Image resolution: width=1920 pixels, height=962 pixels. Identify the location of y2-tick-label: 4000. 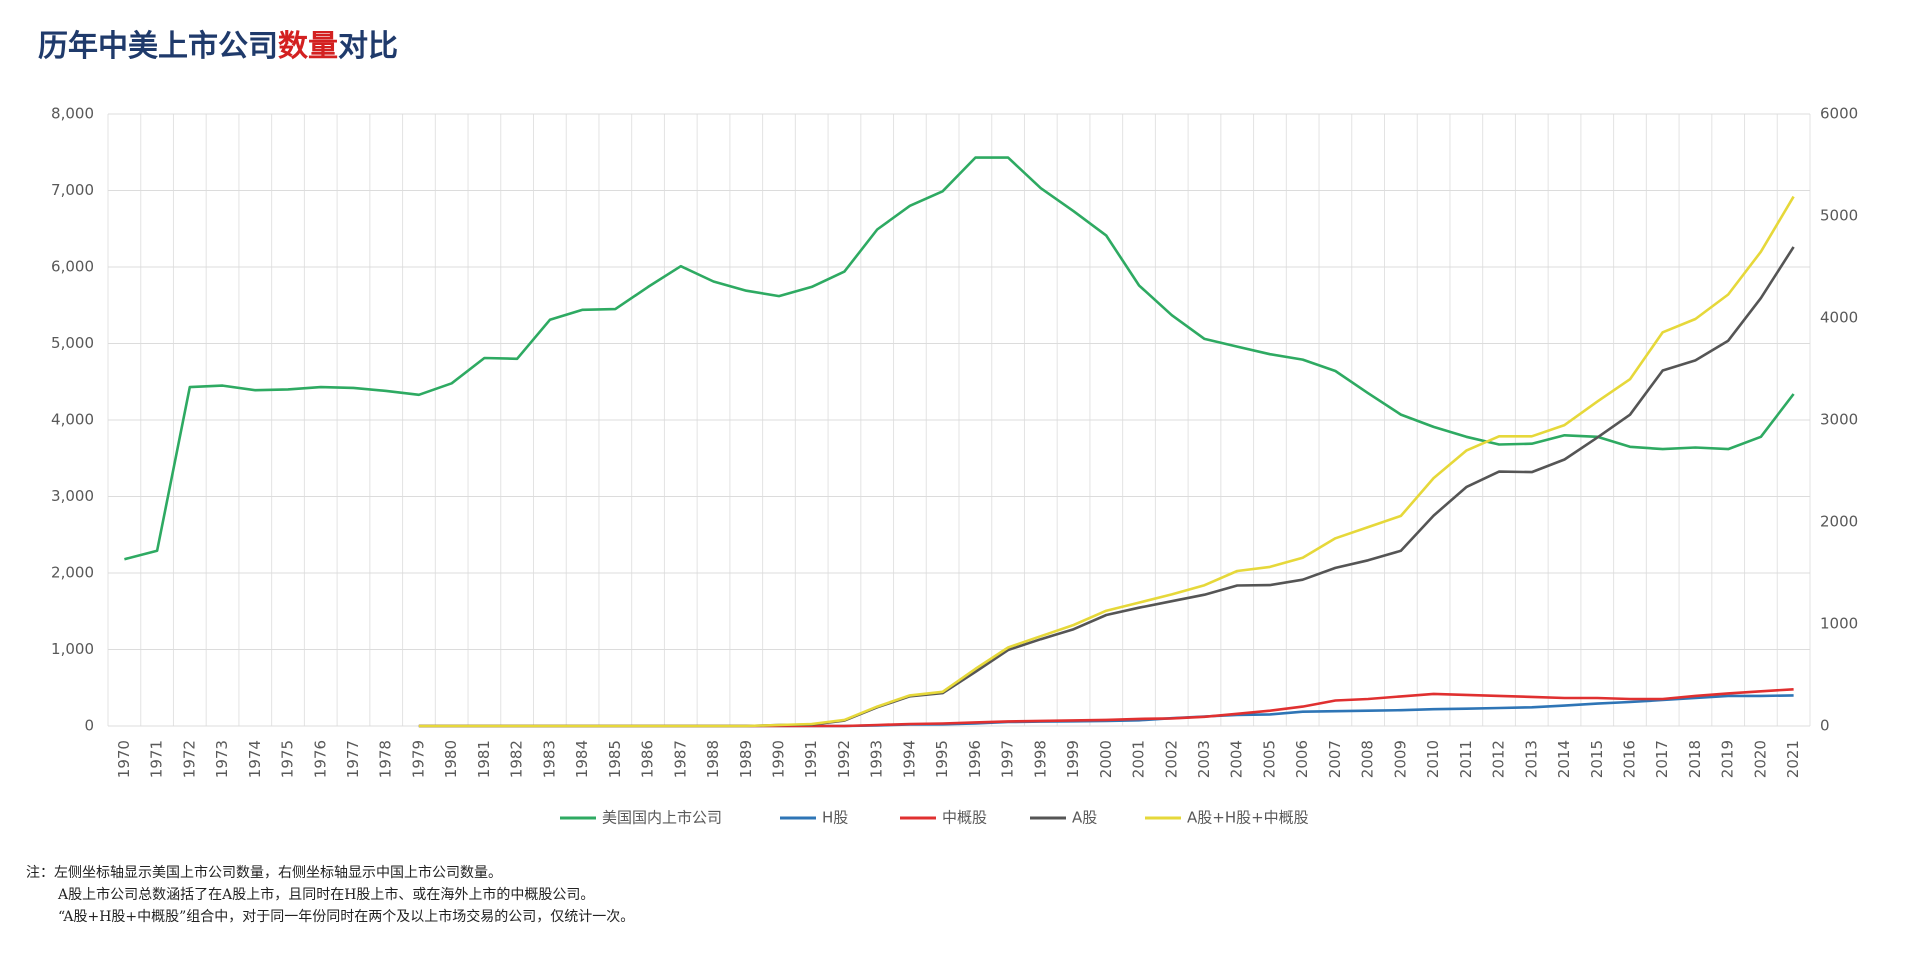
(1839, 318).